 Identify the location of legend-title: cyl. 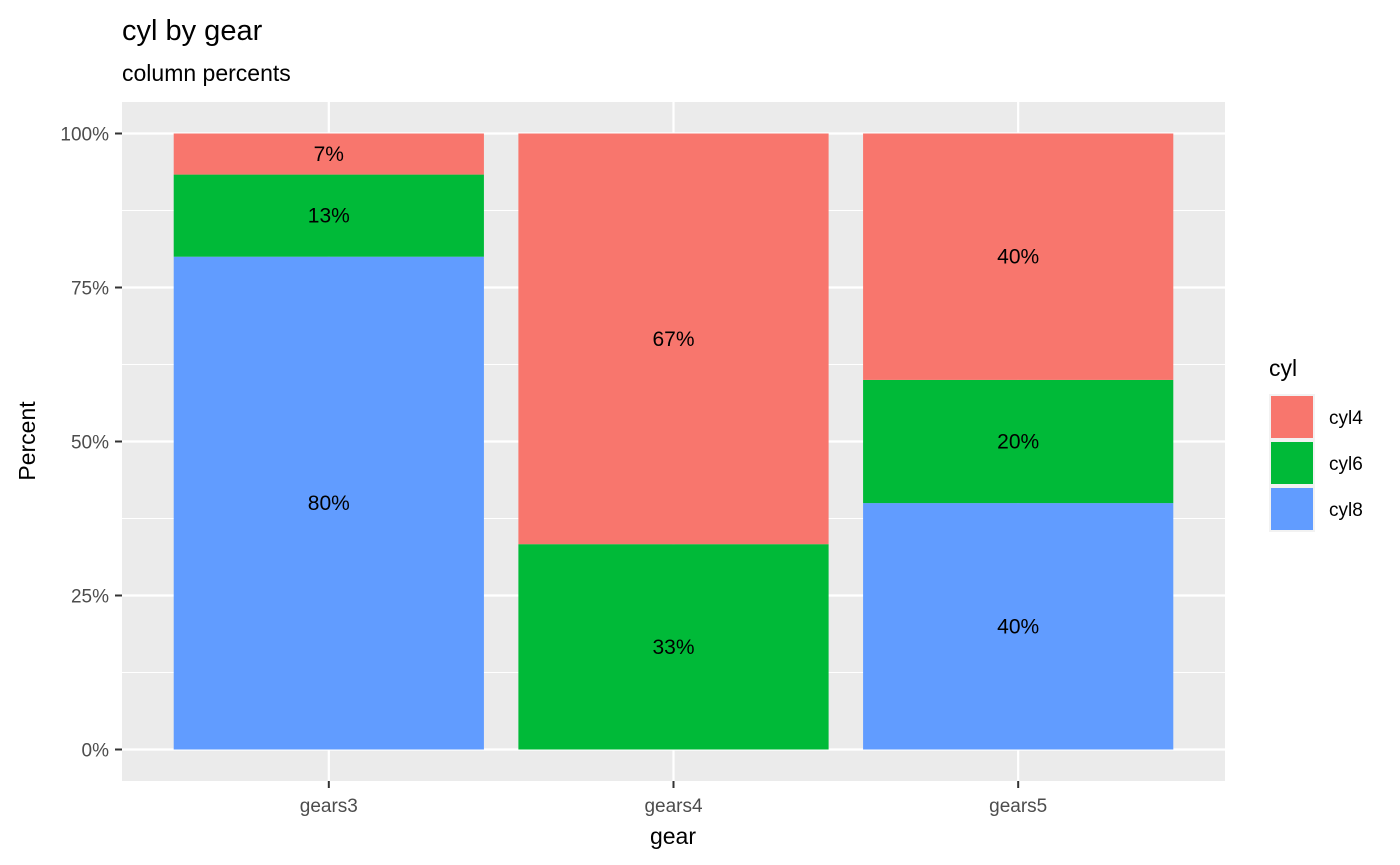
(1283, 368).